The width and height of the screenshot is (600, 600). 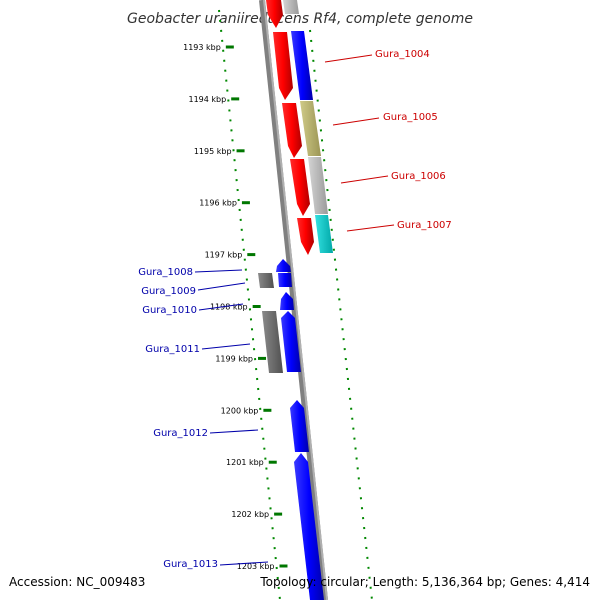 I want to click on gene-feature-outer-olive, so click(x=310, y=128).